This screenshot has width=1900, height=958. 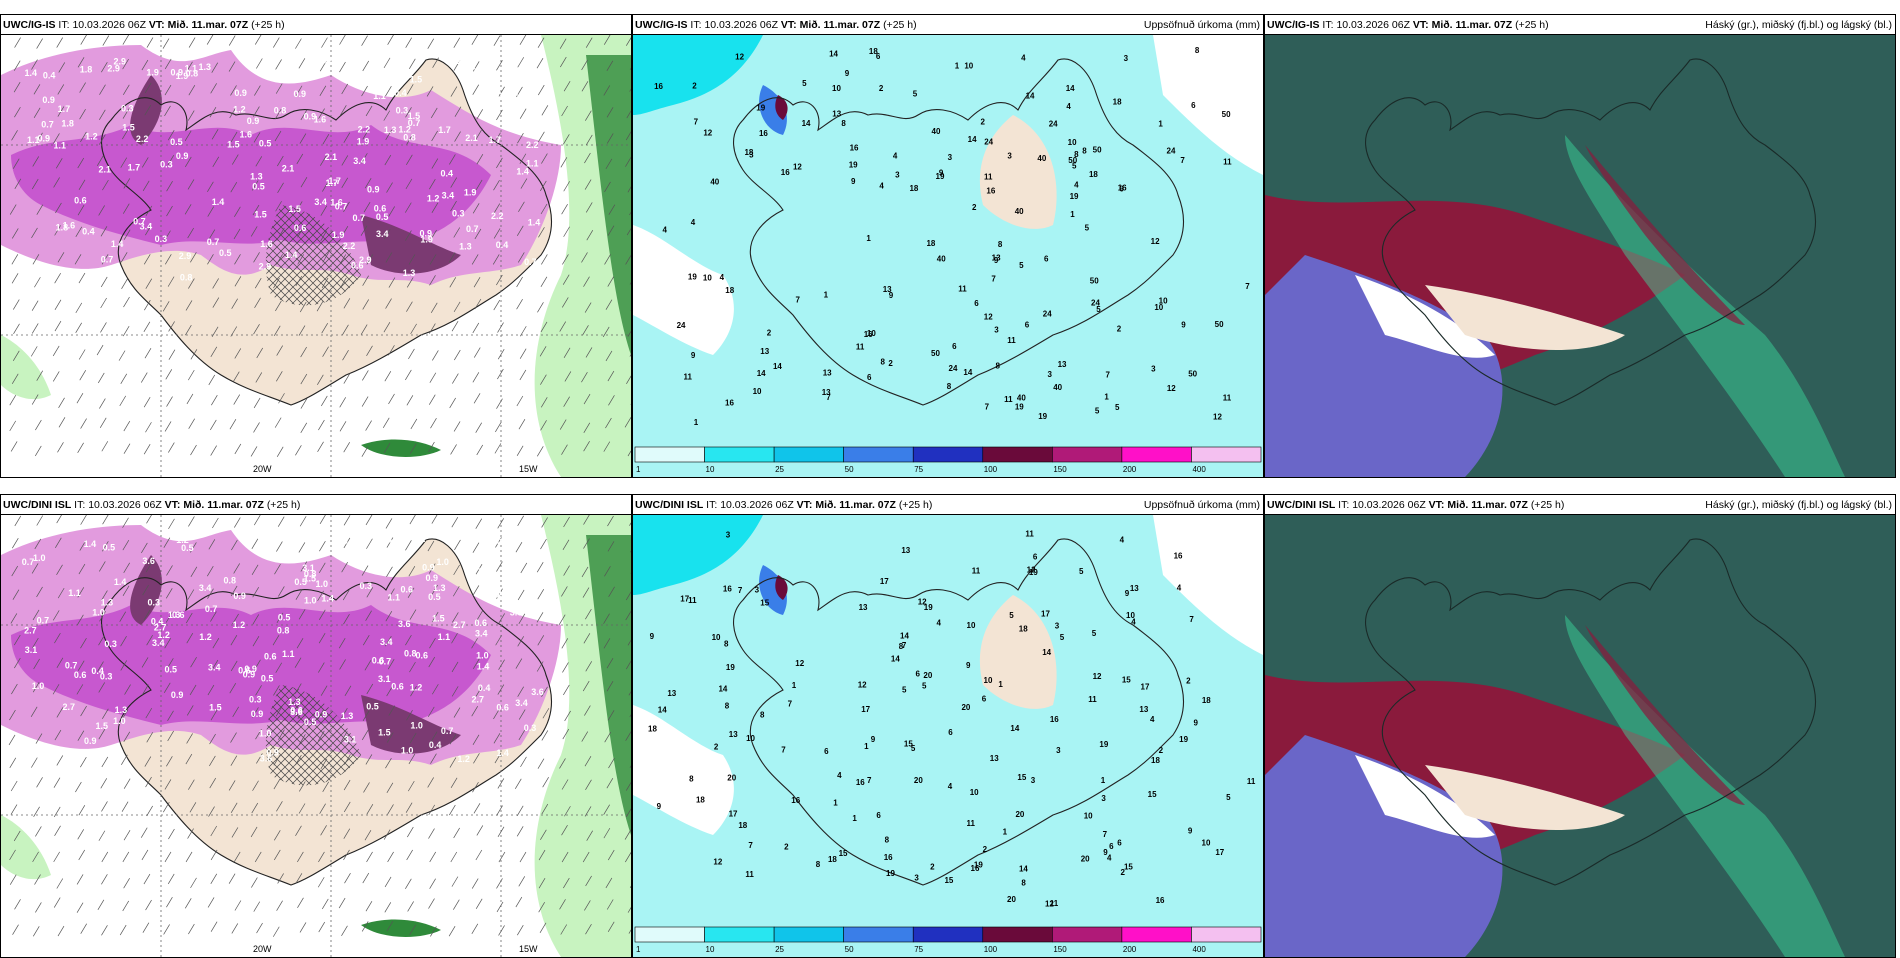 I want to click on precip-amount-label: 2, so click(x=974, y=207).